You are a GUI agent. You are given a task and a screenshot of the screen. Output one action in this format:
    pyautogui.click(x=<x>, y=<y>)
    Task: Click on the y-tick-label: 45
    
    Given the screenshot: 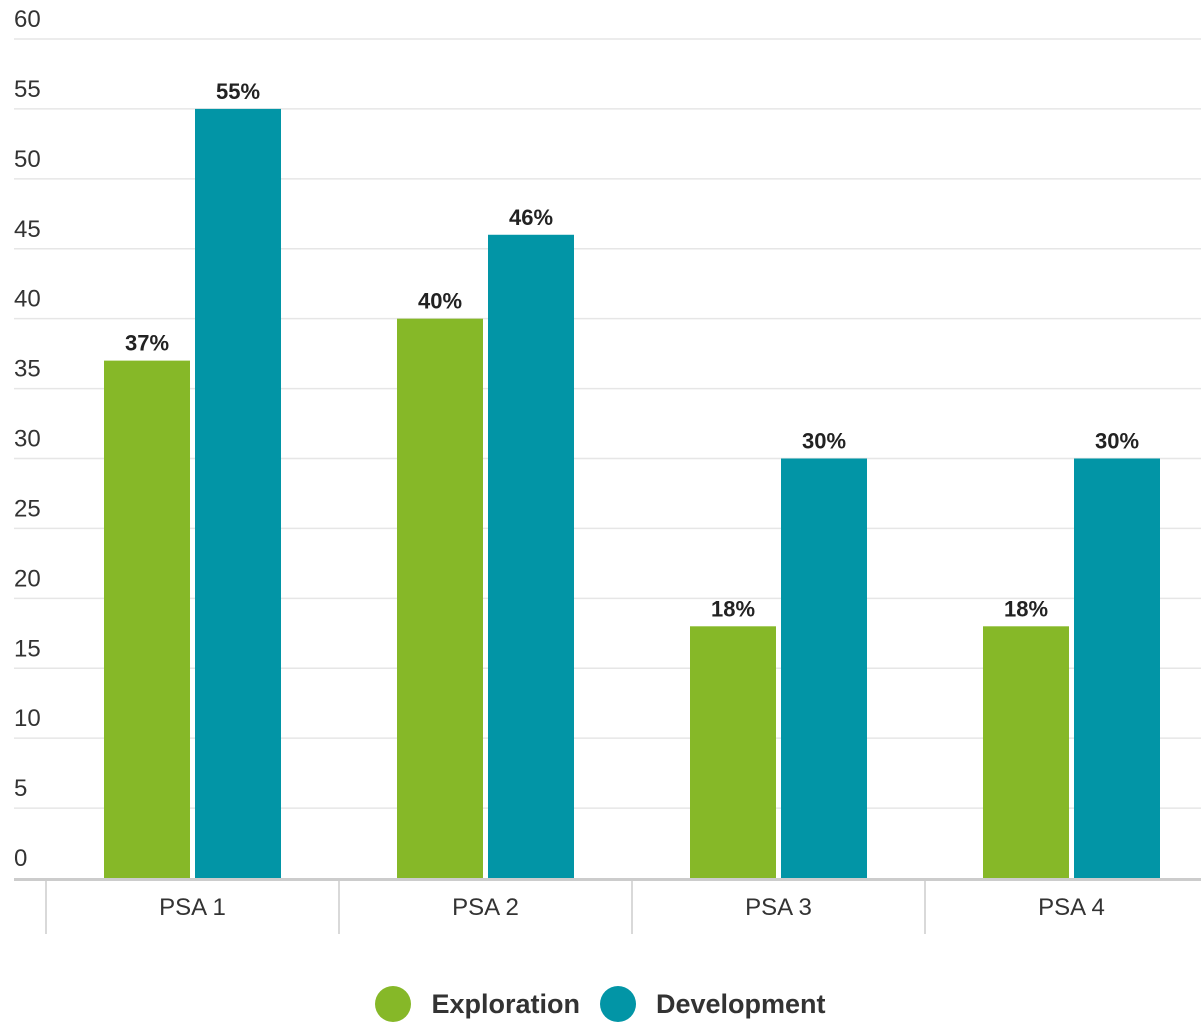 What is the action you would take?
    pyautogui.click(x=27, y=229)
    